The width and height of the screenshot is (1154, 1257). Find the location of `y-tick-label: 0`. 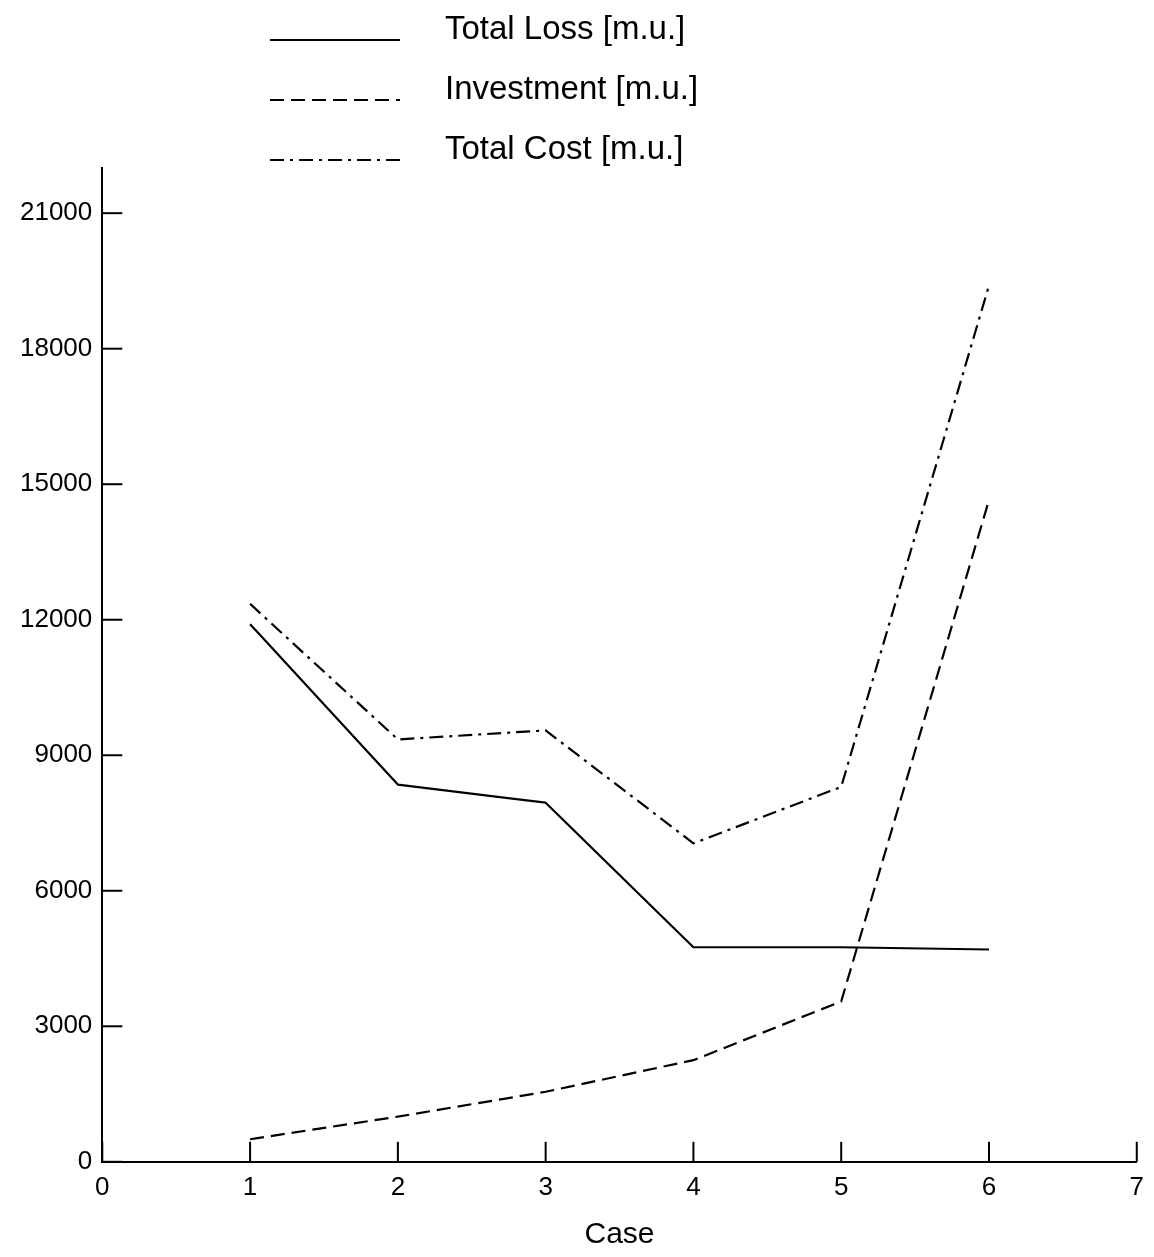

y-tick-label: 0 is located at coordinates (85, 1159).